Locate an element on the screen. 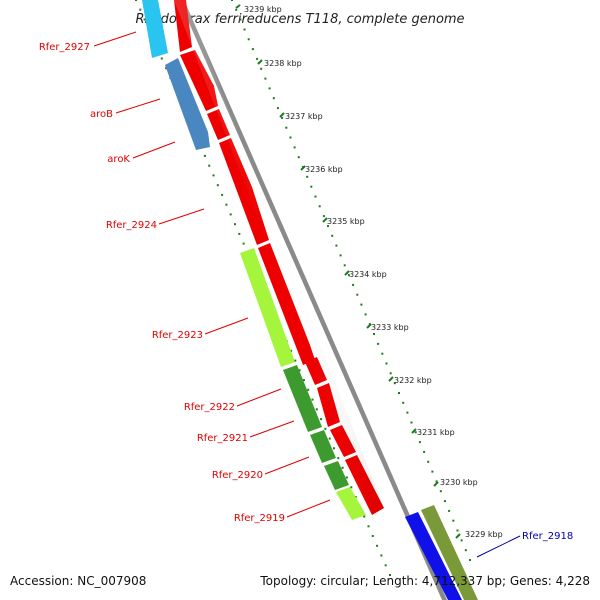 This screenshot has width=600, height=600. gene-label-rfer-2924: Rfer_2924 is located at coordinates (131, 225).